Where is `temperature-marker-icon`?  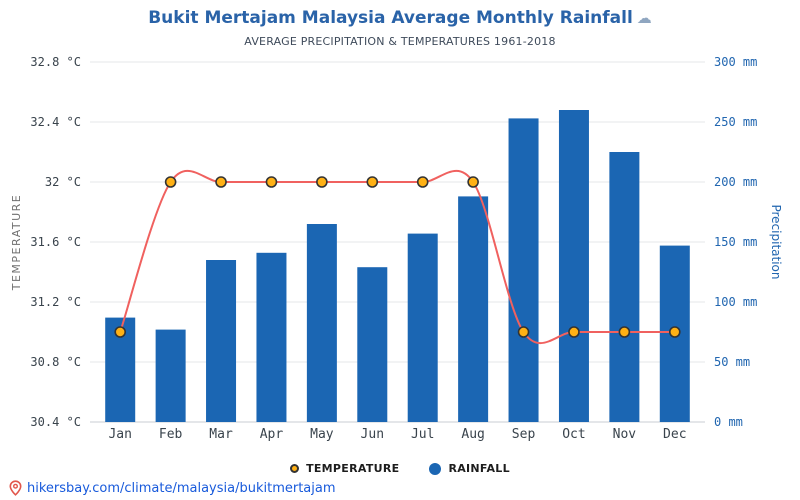 temperature-marker-icon is located at coordinates (295, 468).